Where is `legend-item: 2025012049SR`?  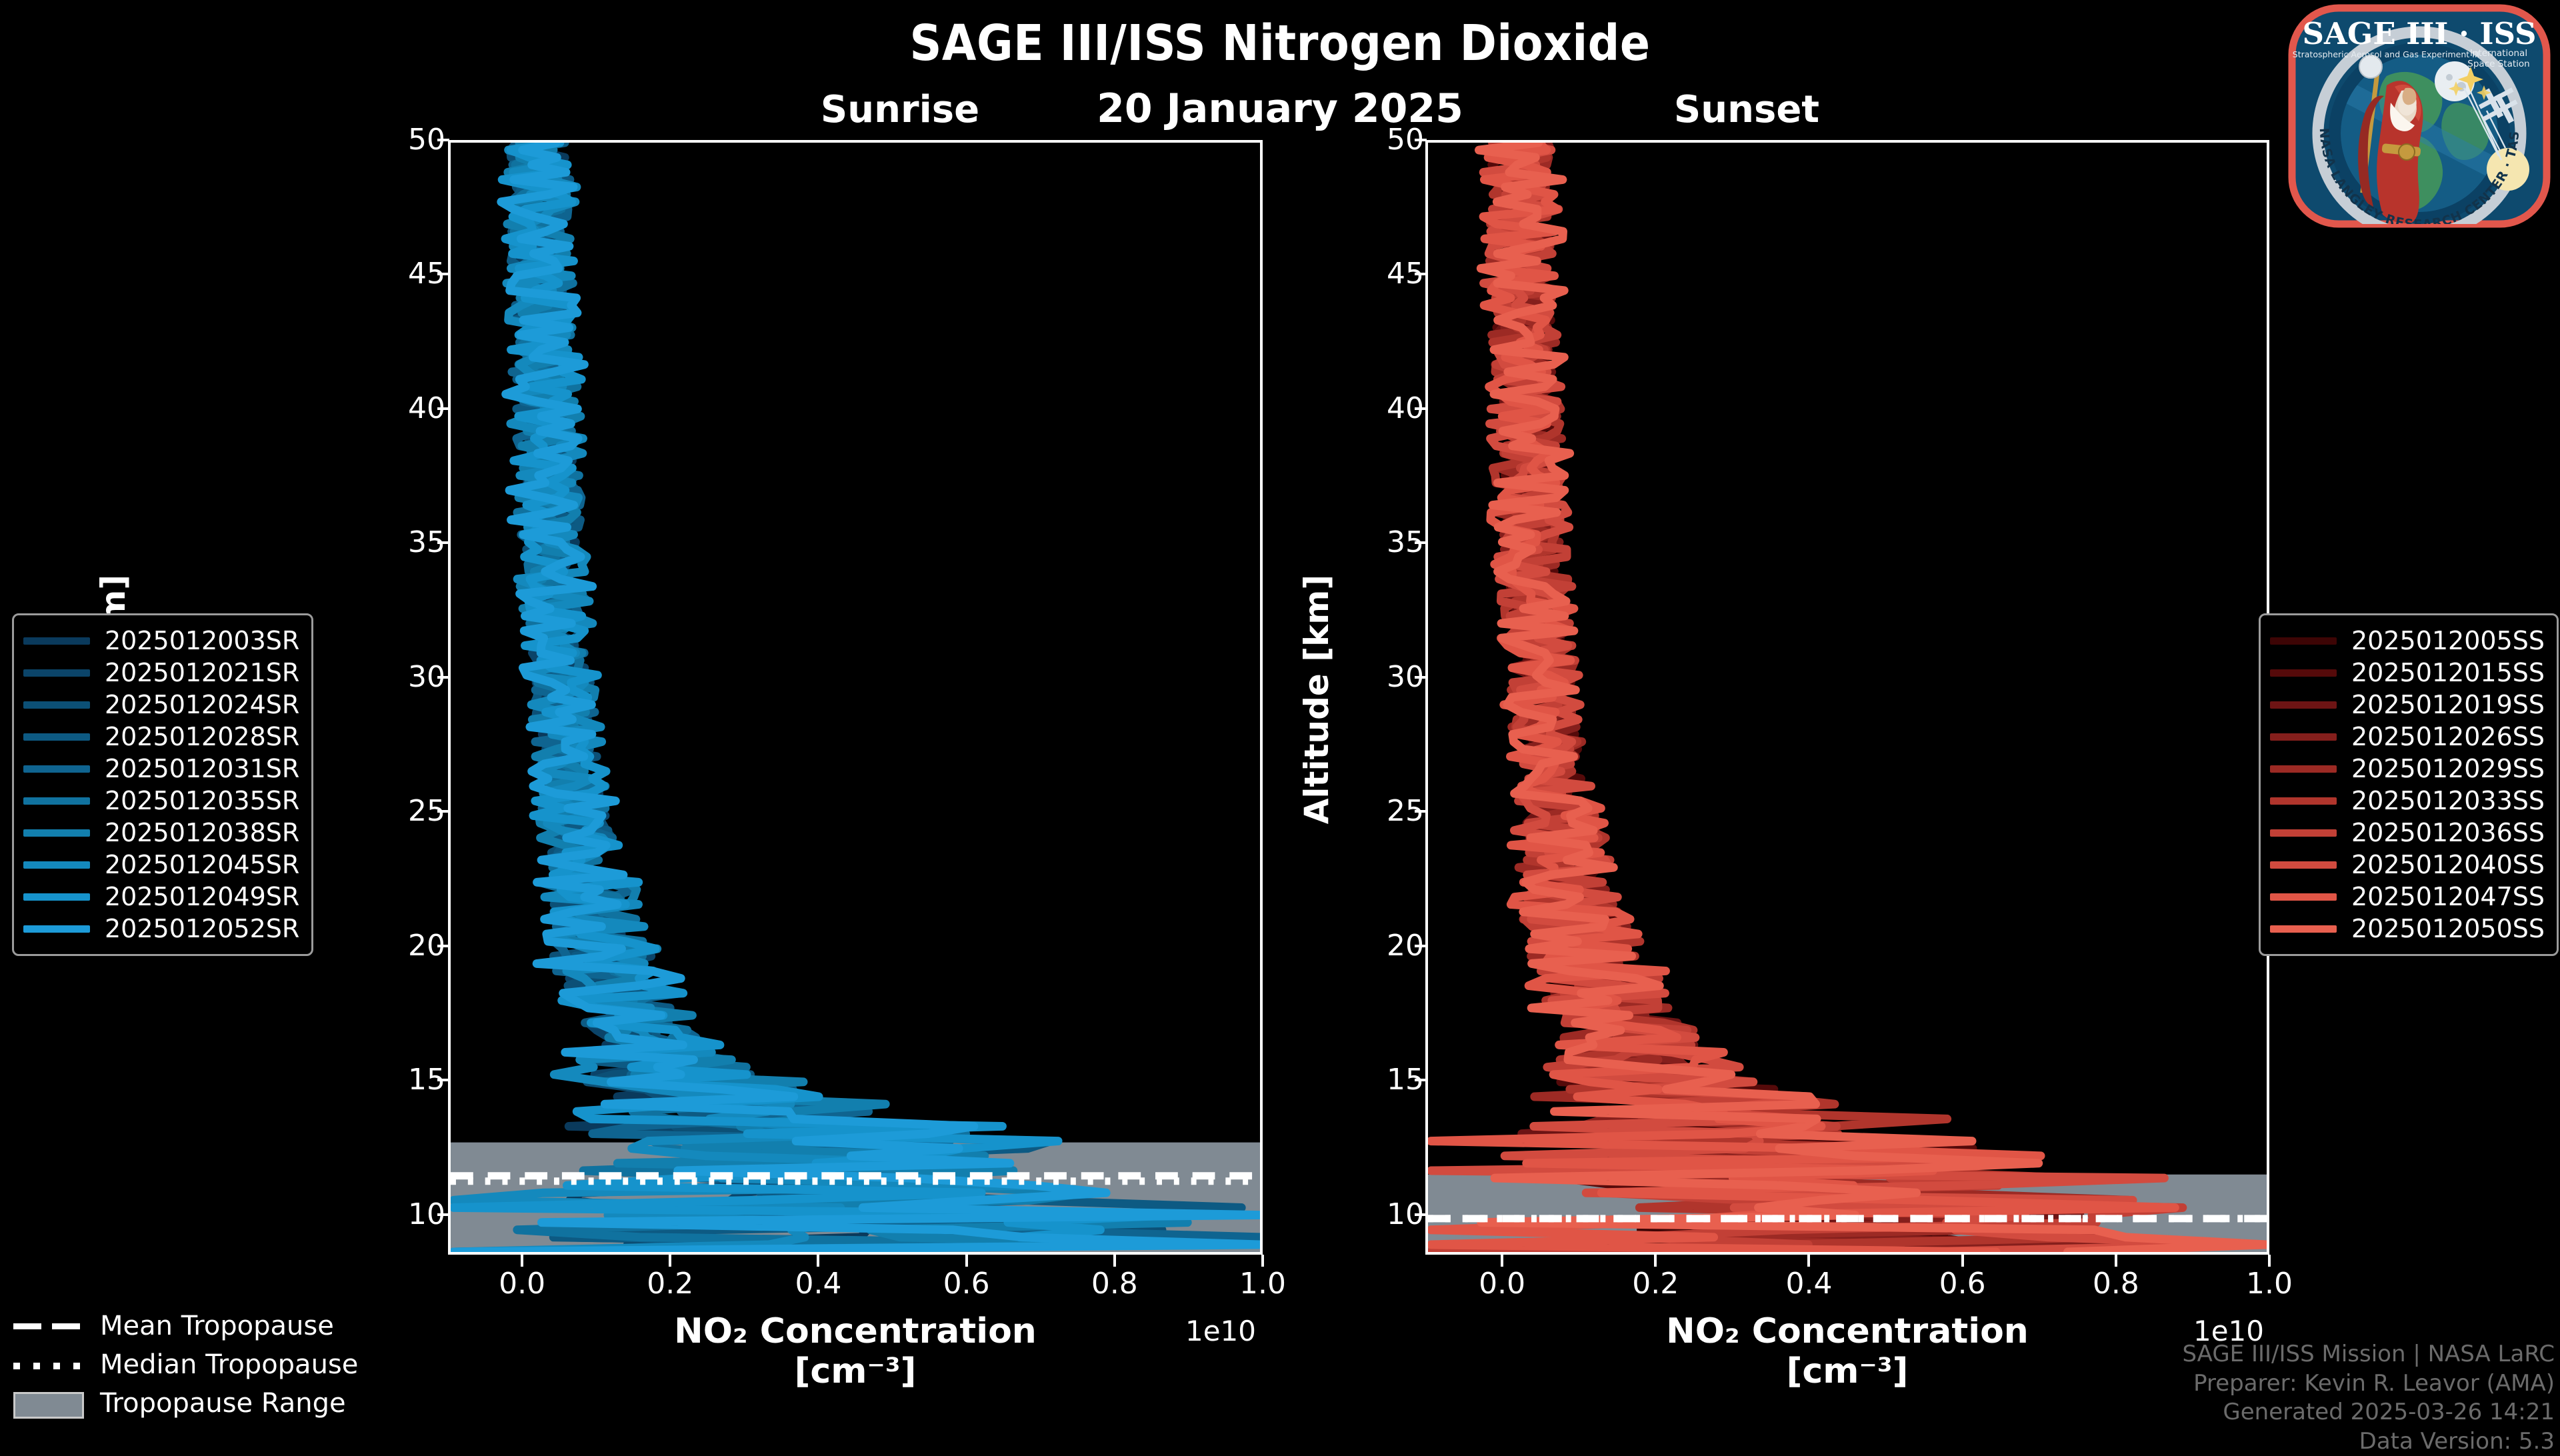 legend-item: 2025012049SR is located at coordinates (161, 897).